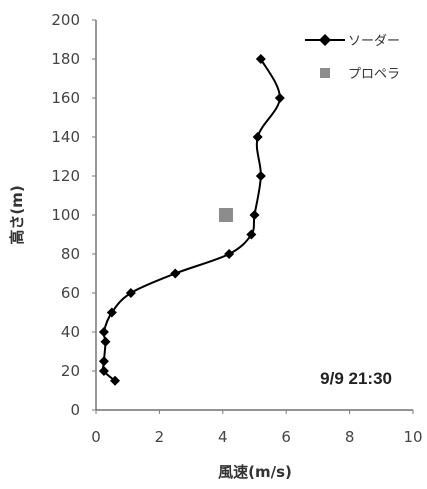  I want to click on x-tick-label: 8, so click(350, 437).